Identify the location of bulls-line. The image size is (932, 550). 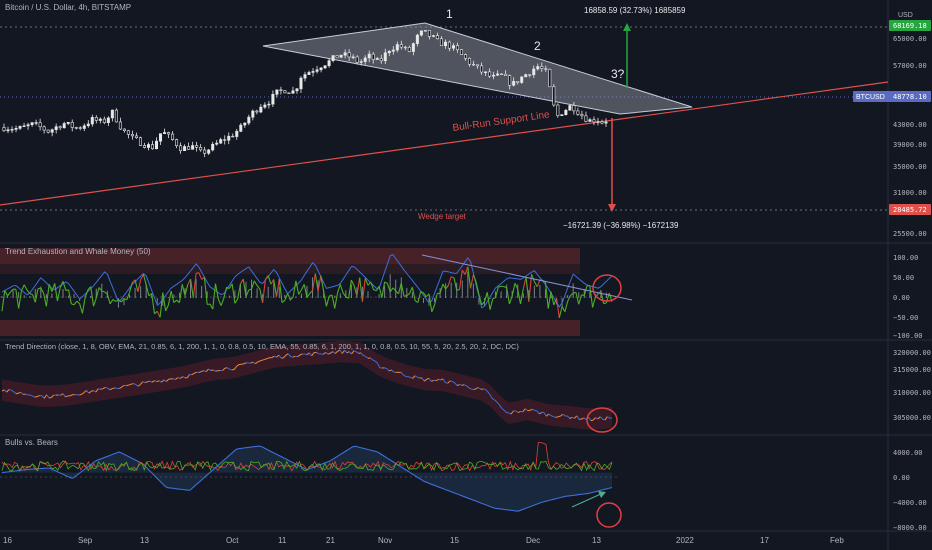
(307, 466).